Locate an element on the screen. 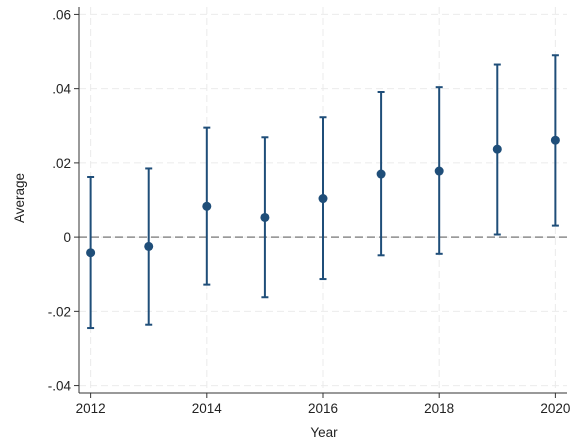 The width and height of the screenshot is (585, 446). x-axis-ticks: 2012 2014 2016 2018 2020 is located at coordinates (323, 404).